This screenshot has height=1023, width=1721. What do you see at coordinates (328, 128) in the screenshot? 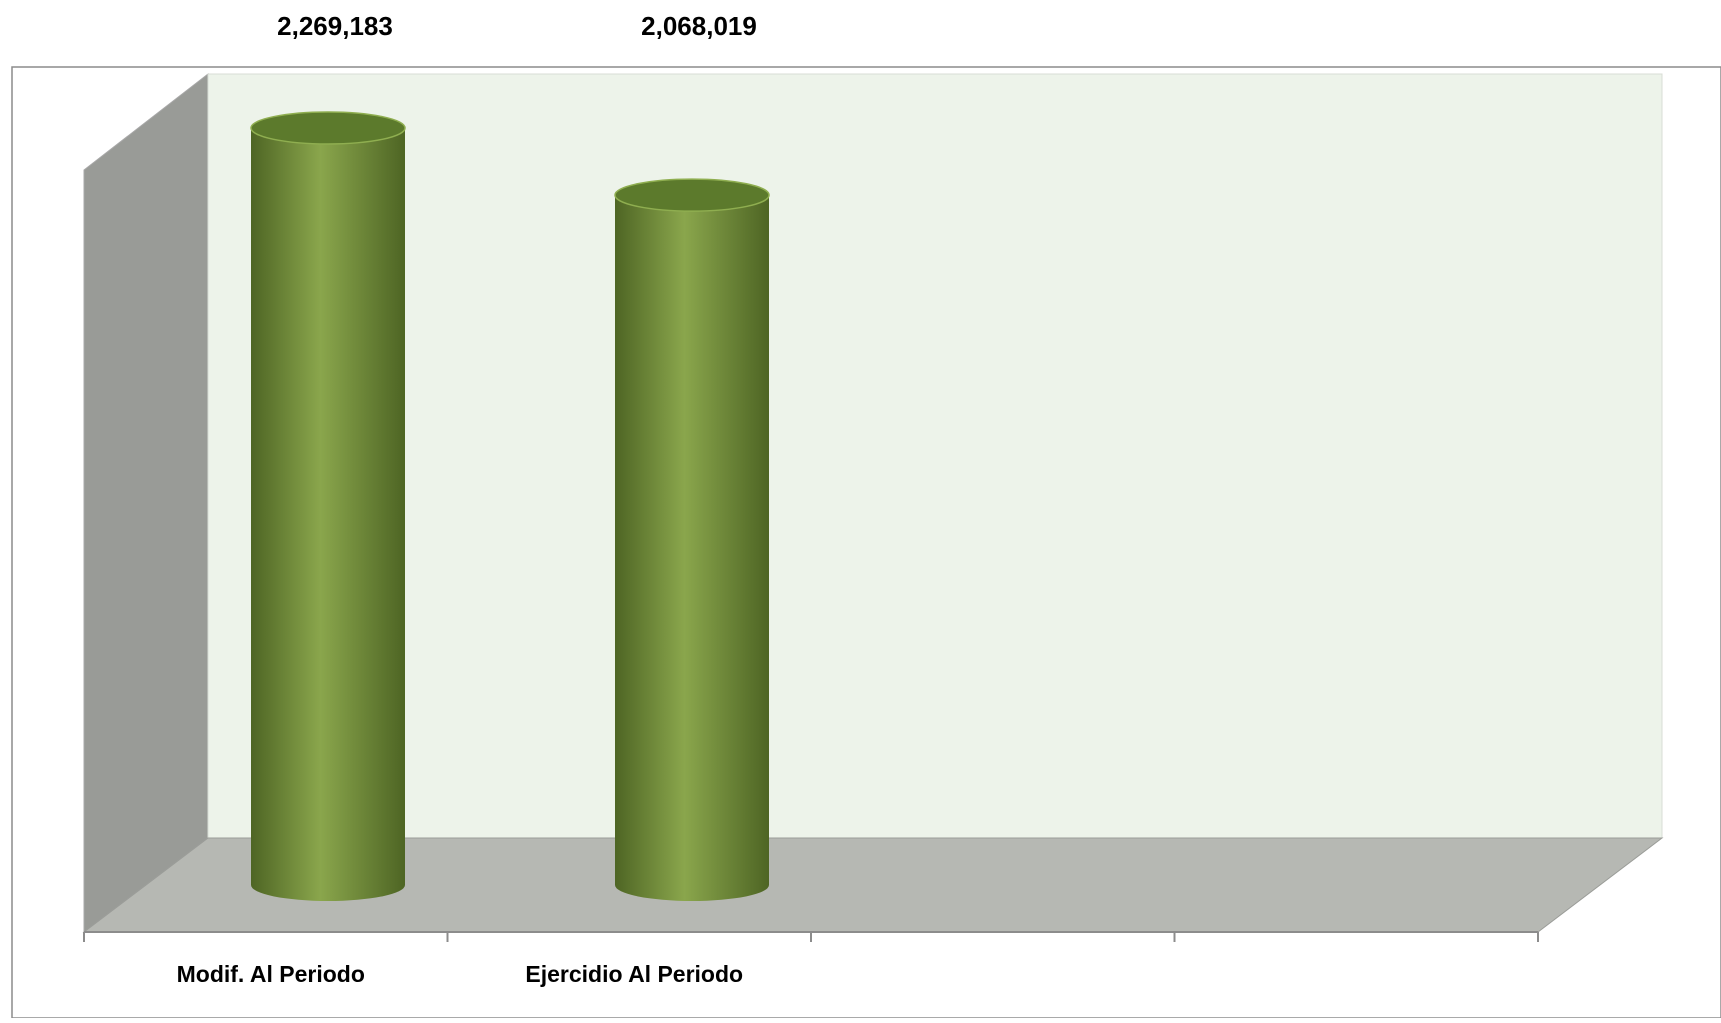
I see `bar-1-top` at bounding box center [328, 128].